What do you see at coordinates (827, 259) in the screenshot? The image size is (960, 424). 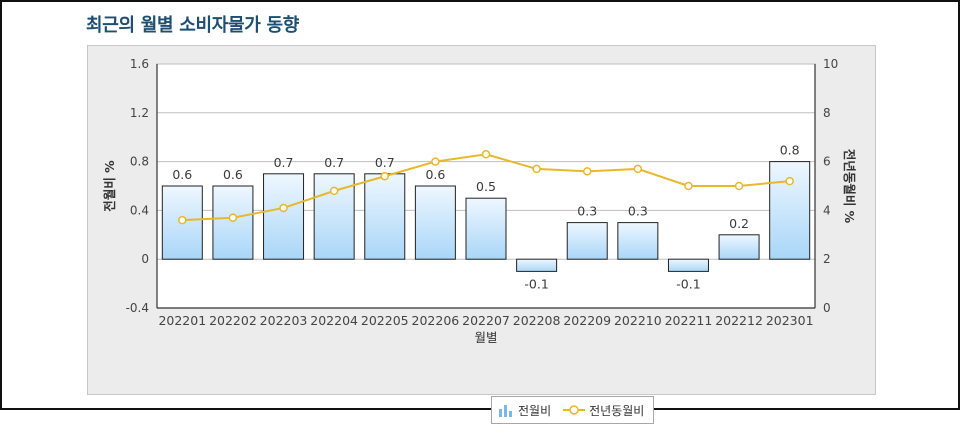 I see `y2-tick-label: 2` at bounding box center [827, 259].